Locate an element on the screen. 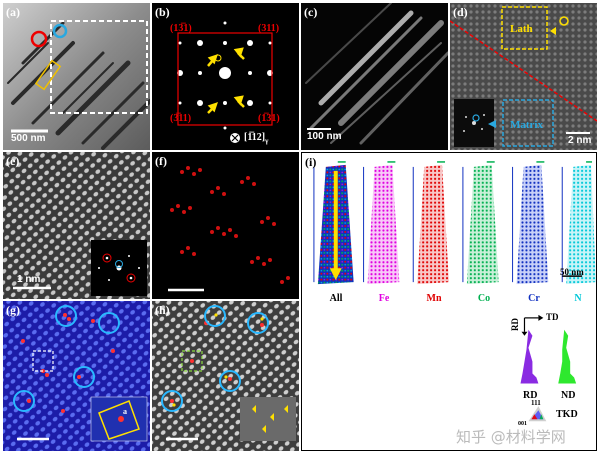 The image size is (600, 455). panel-g: (g) a is located at coordinates (76, 376).